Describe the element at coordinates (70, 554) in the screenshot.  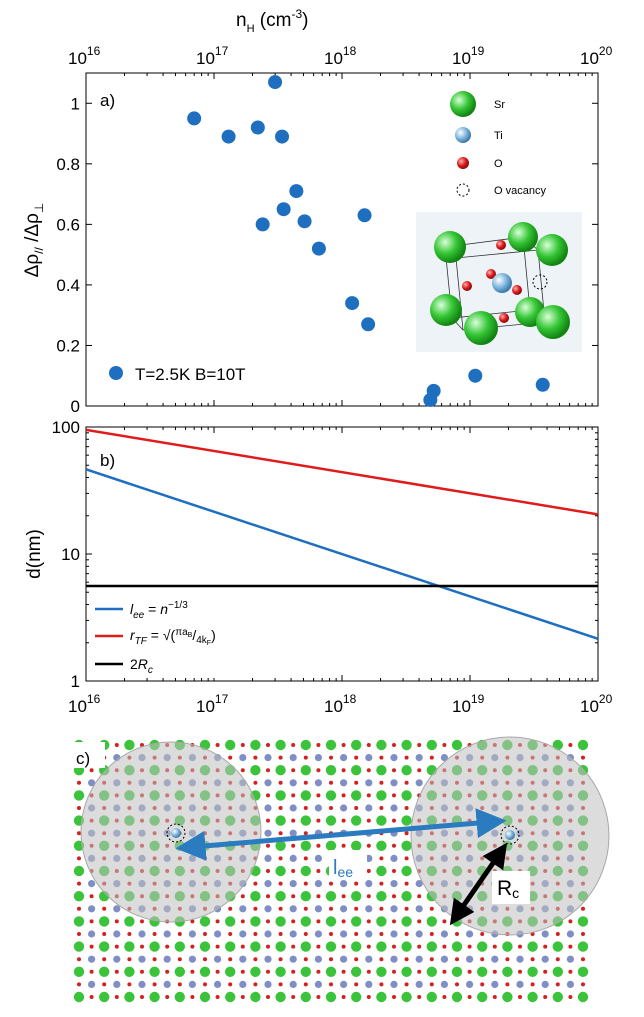
I see `y-tick-label: 10` at that location.